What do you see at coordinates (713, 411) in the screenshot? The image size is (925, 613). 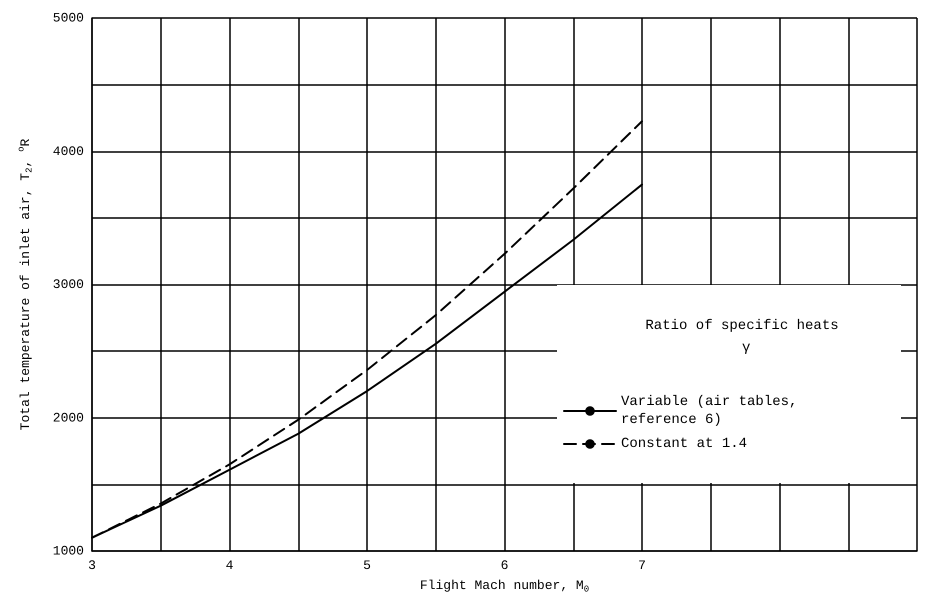 I see `legend-label: Variable (air tables, reference 6)` at bounding box center [713, 411].